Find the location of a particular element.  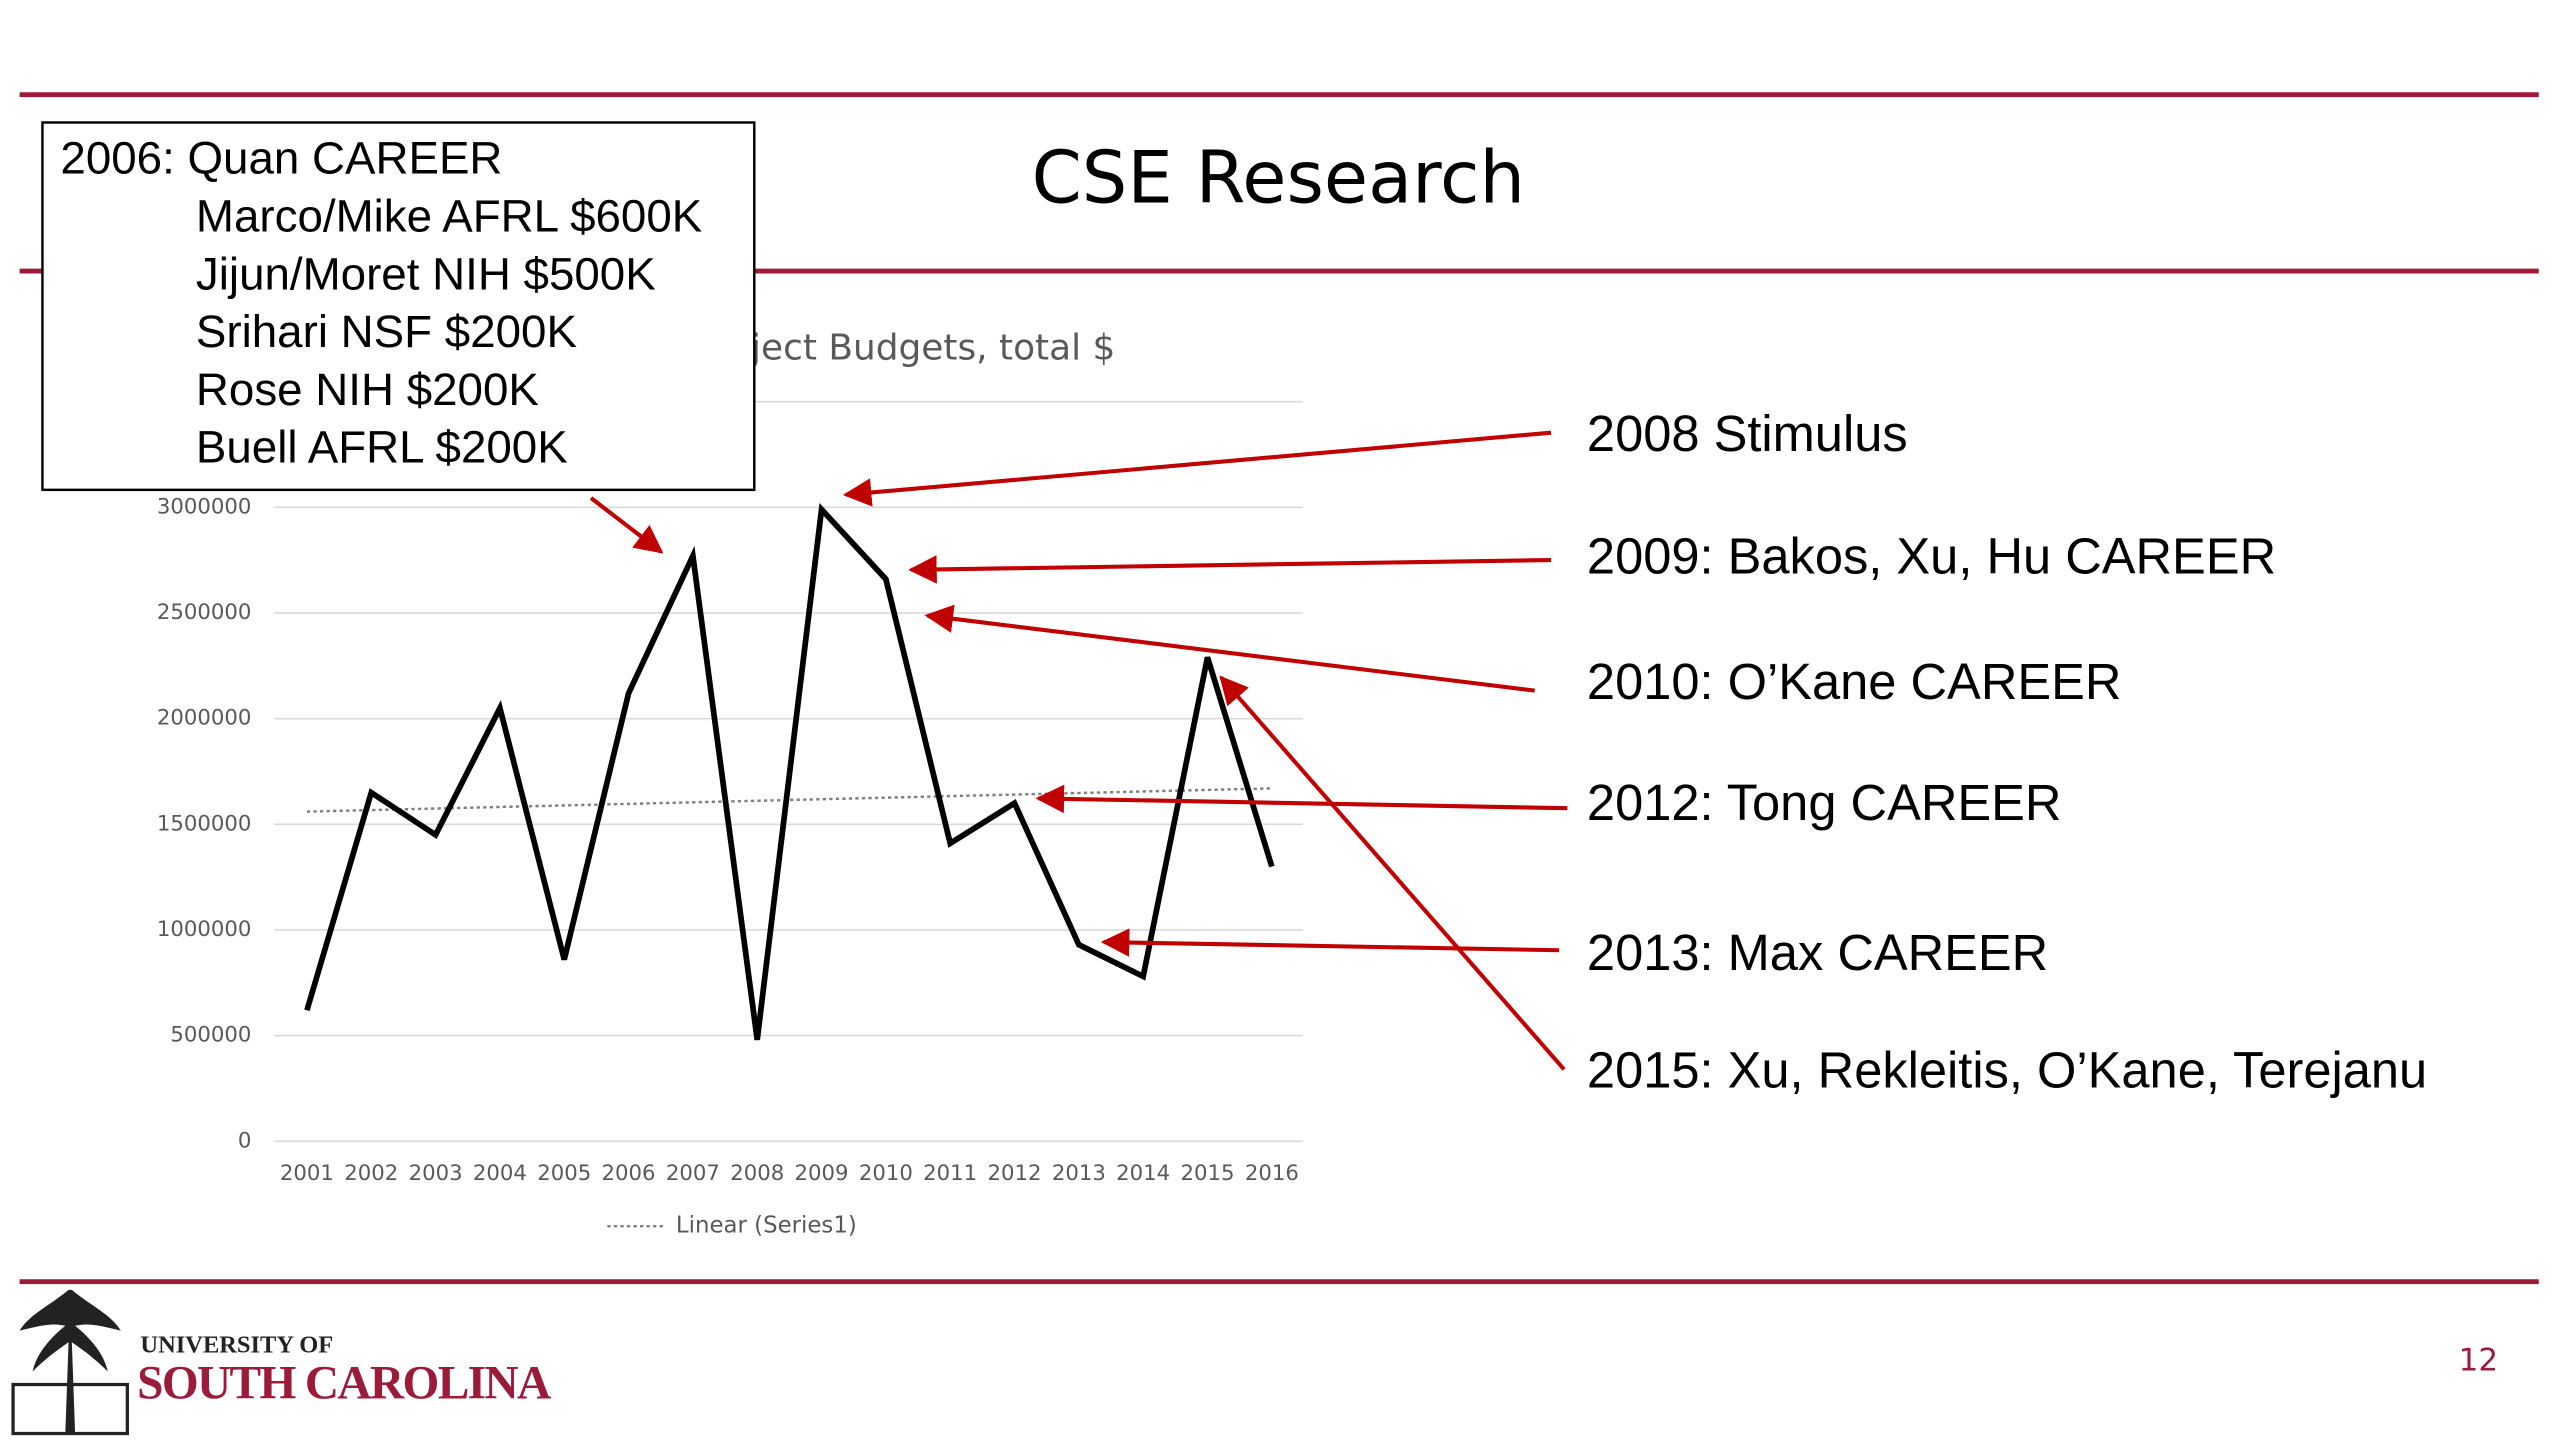

callout-line: Rose NIH $200K is located at coordinates (367, 389).